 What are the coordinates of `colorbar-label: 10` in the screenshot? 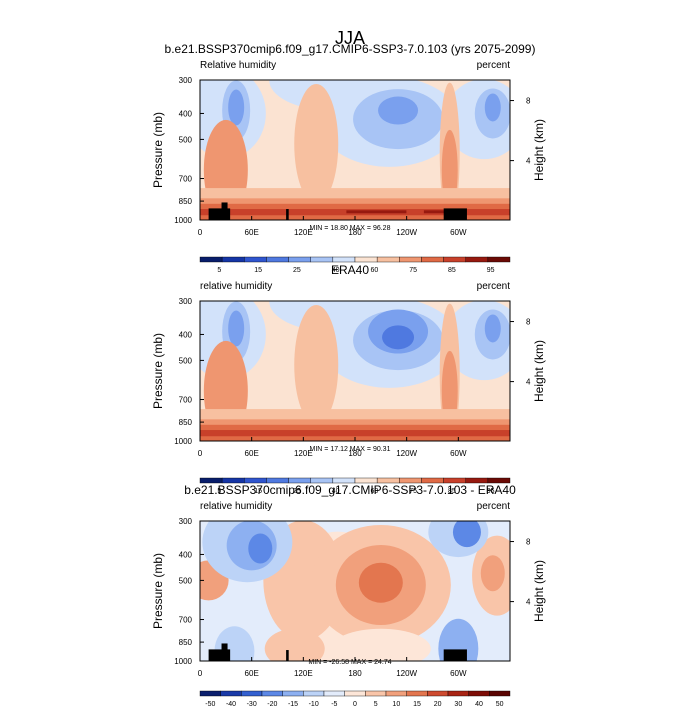 It's located at (396, 704).